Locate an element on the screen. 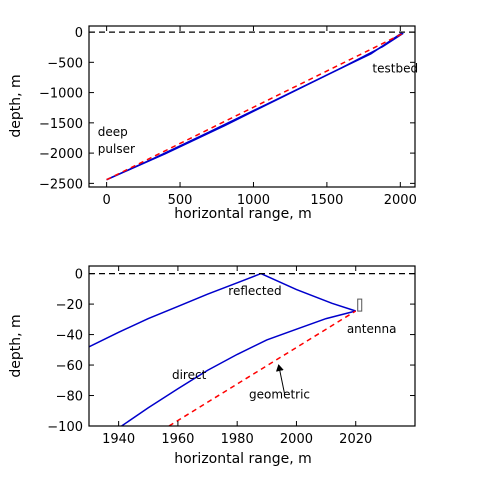  chart0-xtick-label: 1500 is located at coordinates (326, 200).